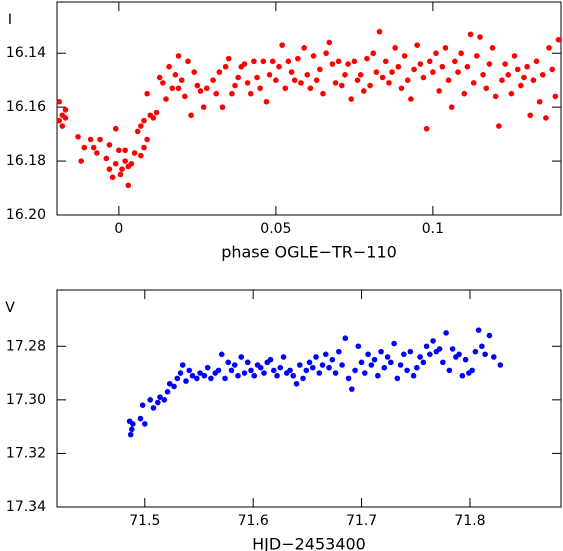  What do you see at coordinates (10, 20) in the screenshot?
I see `y-axis-label: I` at bounding box center [10, 20].